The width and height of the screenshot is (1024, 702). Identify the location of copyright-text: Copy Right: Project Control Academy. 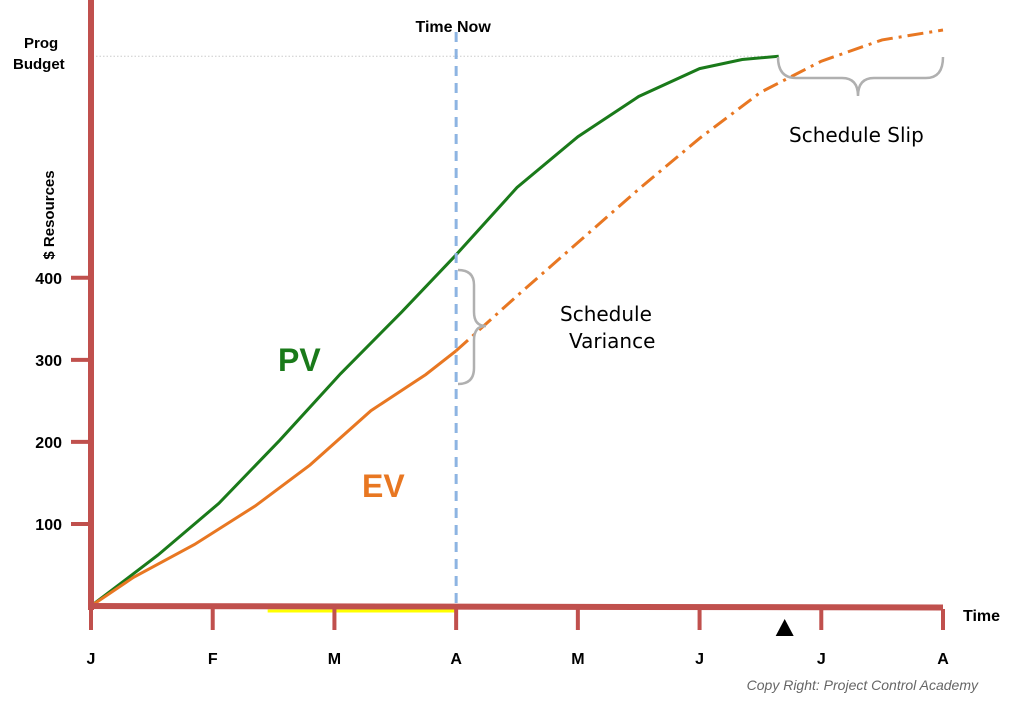
(863, 685).